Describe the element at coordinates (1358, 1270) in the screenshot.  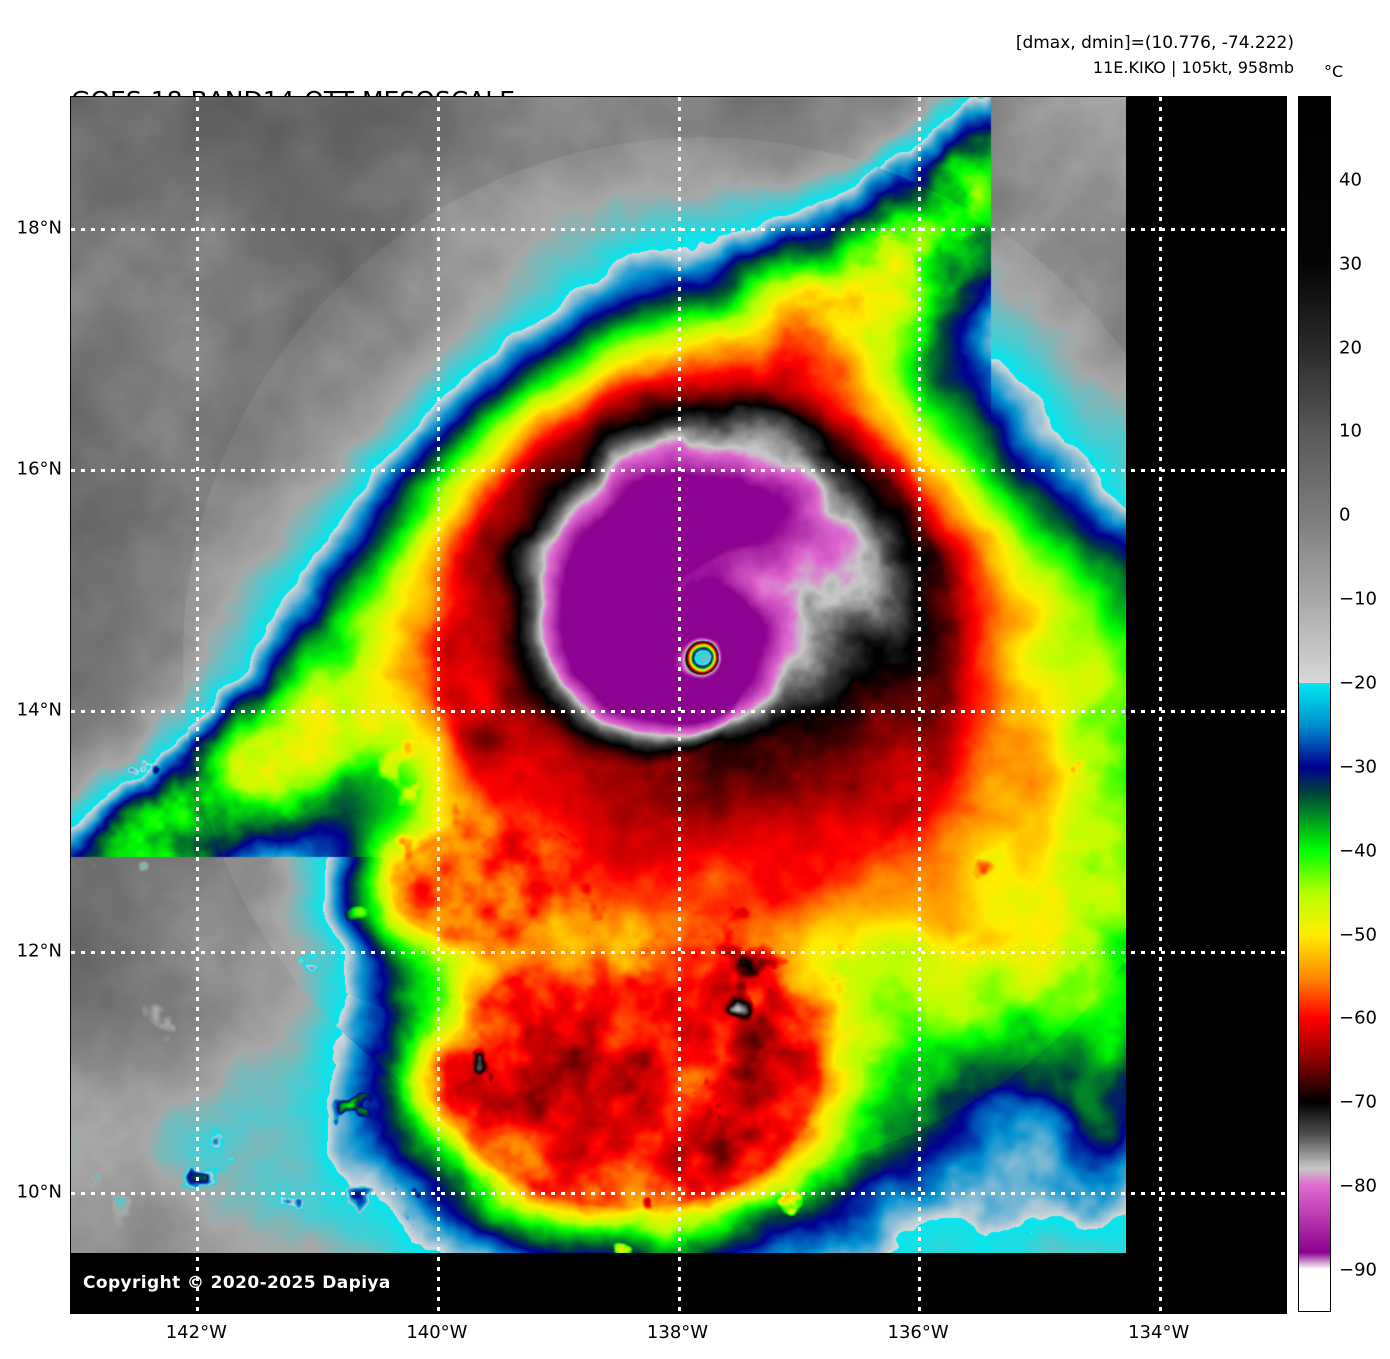
I see `colorbar-tick-label: −90` at that location.